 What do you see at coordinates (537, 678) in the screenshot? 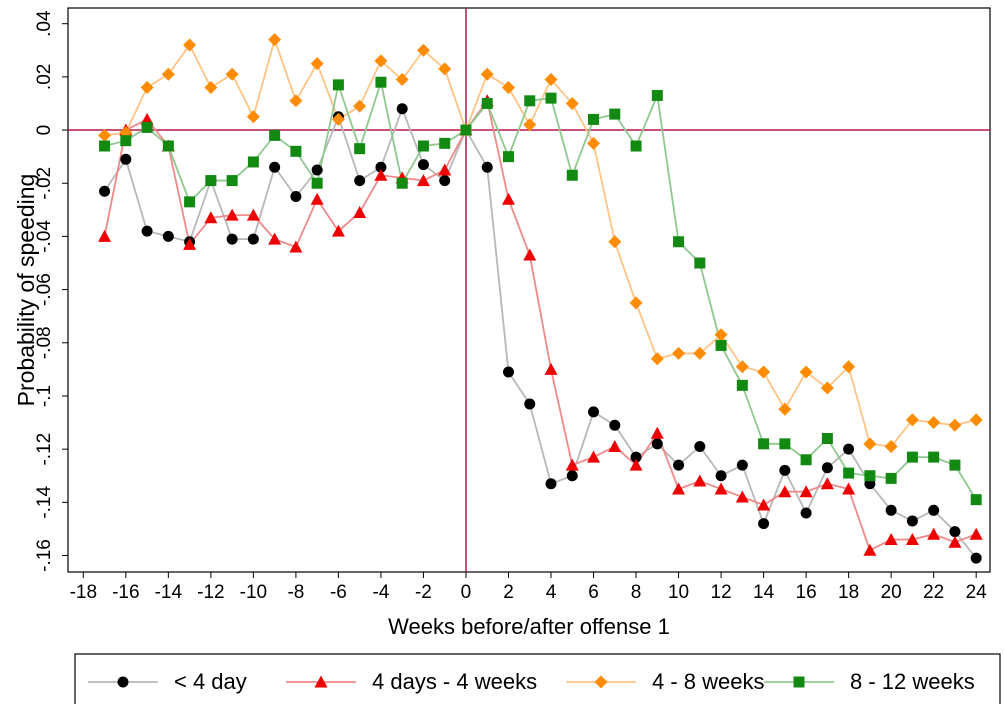
I see `legend-box` at bounding box center [537, 678].